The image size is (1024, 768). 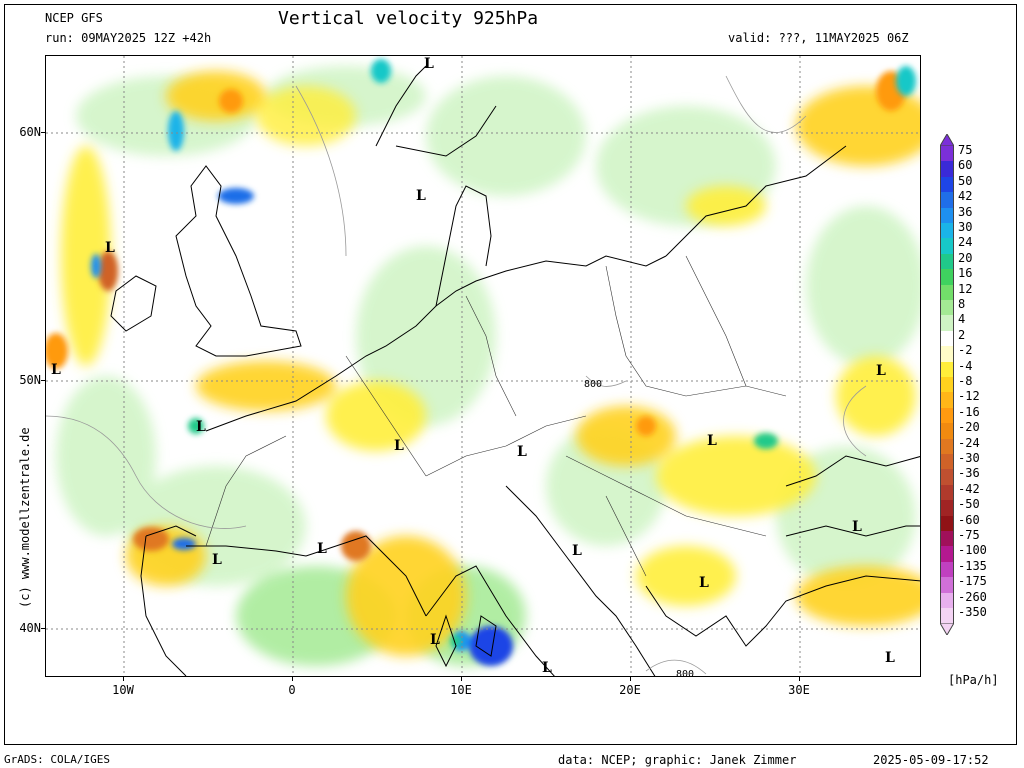 I want to click on legend-label: -50, so click(x=969, y=504).